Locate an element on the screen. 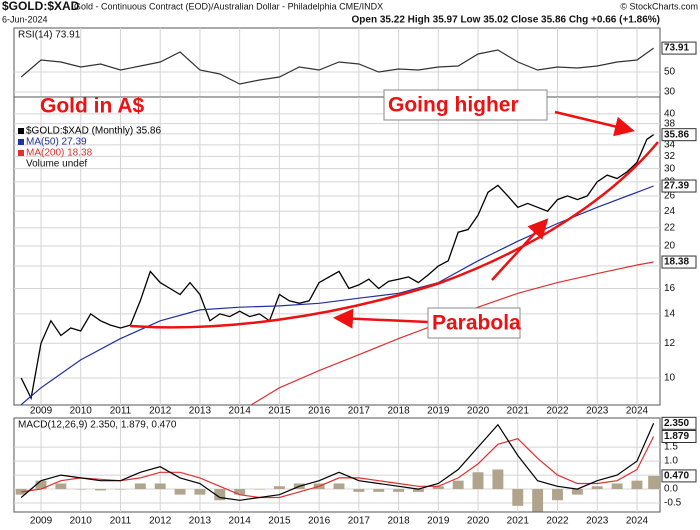 The image size is (700, 530). x-tick-label: 2019 is located at coordinates (438, 521).